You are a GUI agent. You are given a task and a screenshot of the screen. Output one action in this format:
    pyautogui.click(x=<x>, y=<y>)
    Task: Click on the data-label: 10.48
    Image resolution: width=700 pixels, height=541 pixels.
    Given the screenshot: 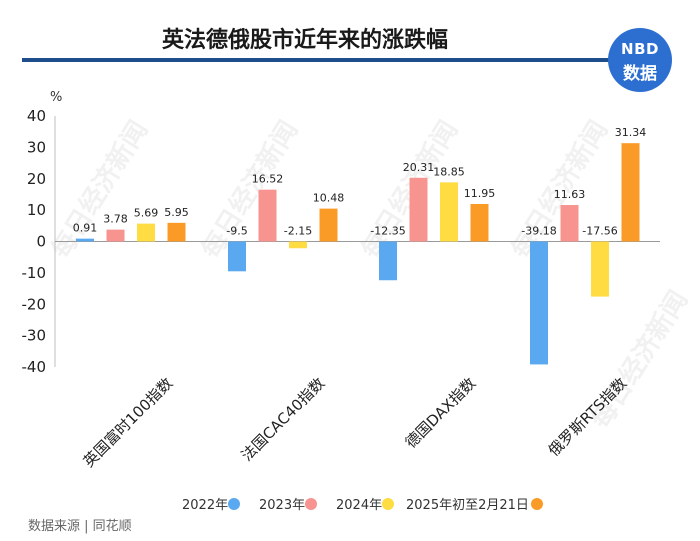 What is the action you would take?
    pyautogui.click(x=329, y=198)
    